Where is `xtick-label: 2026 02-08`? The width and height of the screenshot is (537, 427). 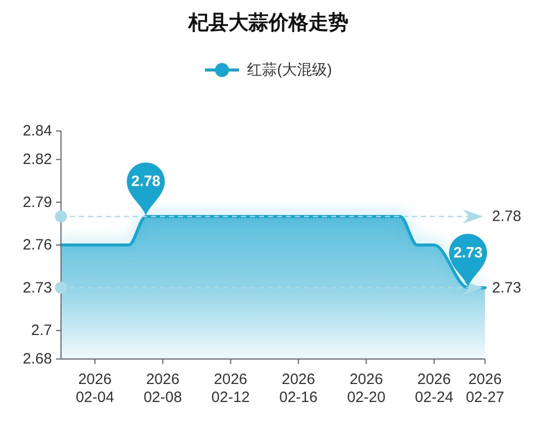
xtick-label: 2026 02-08 is located at coordinates (163, 388).